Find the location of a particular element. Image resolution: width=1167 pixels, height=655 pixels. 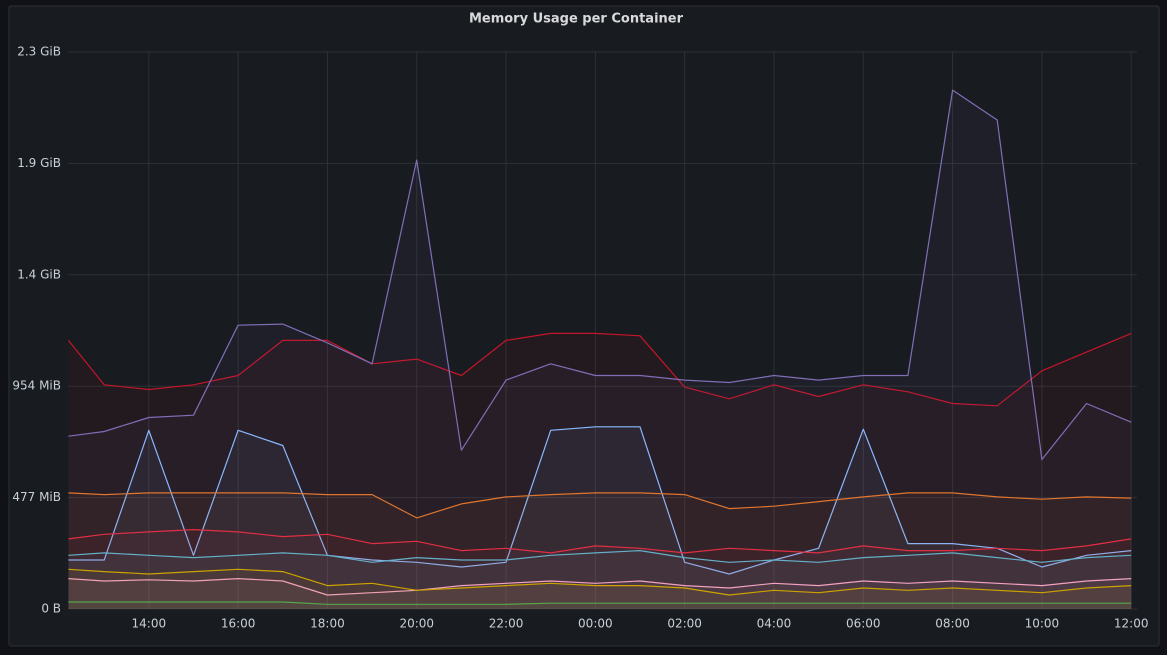

x-tick-label: 06:00 is located at coordinates (863, 624).